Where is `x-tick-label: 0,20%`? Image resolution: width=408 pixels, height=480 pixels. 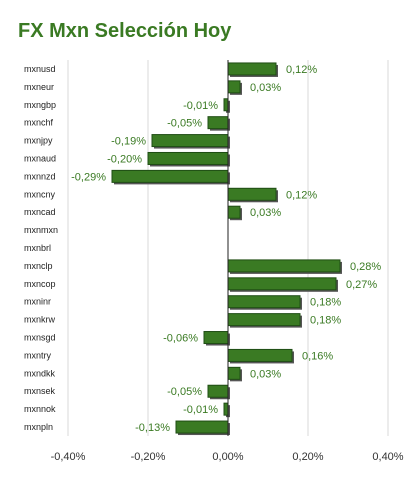
x-tick-label: 0,20% is located at coordinates (307, 457).